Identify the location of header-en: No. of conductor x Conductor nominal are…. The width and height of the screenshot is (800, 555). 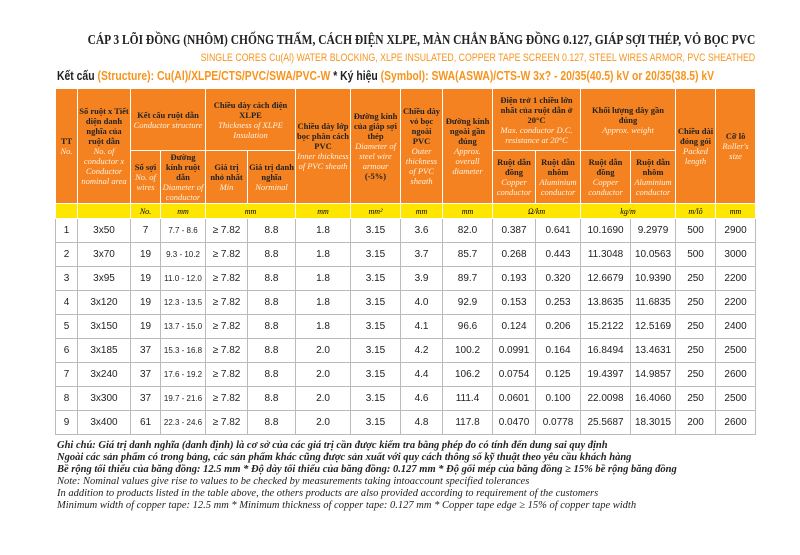
(104, 166).